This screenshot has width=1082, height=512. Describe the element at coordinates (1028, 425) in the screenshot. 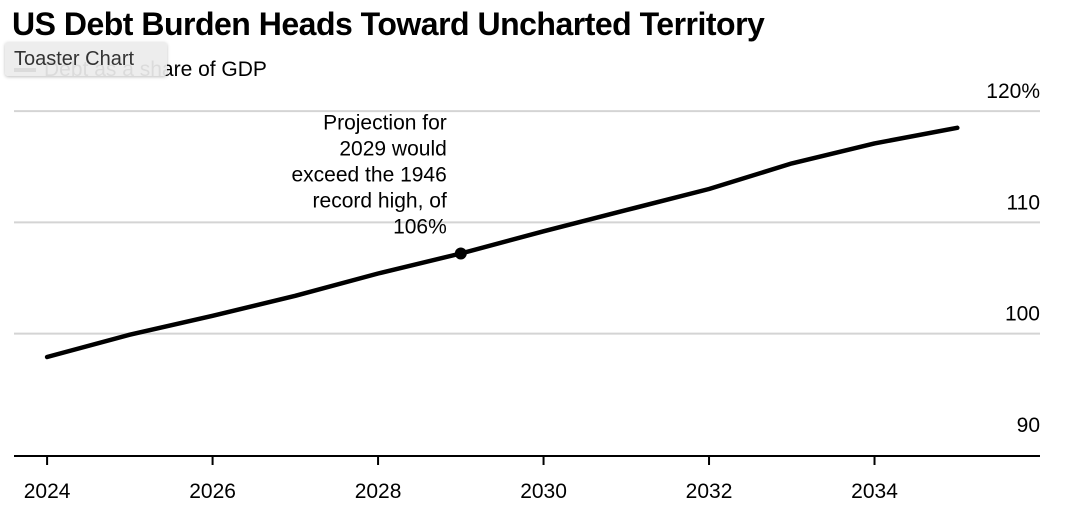

I see `y-tick-label-90: 90` at that location.